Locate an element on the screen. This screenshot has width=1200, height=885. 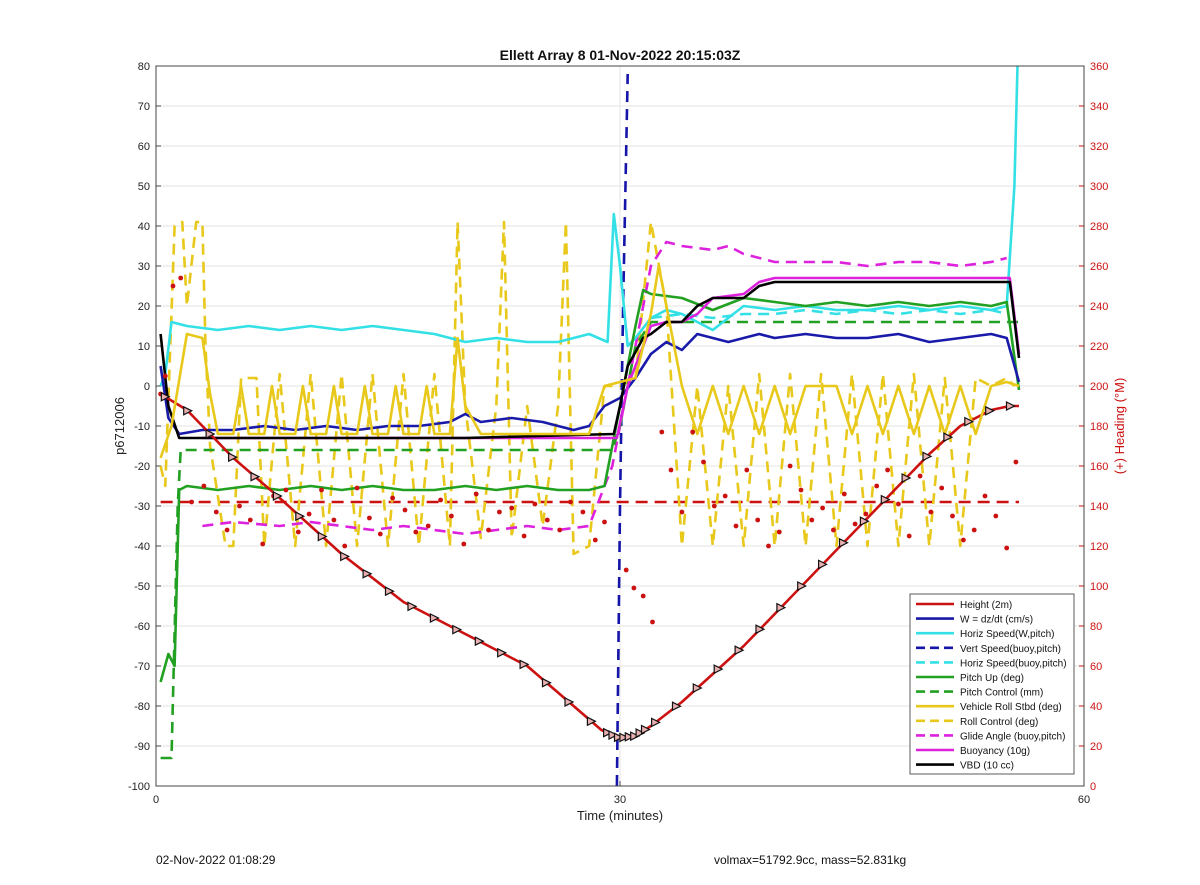
legend-entry: Pitch Control (mm) is located at coordinates (1001, 693).